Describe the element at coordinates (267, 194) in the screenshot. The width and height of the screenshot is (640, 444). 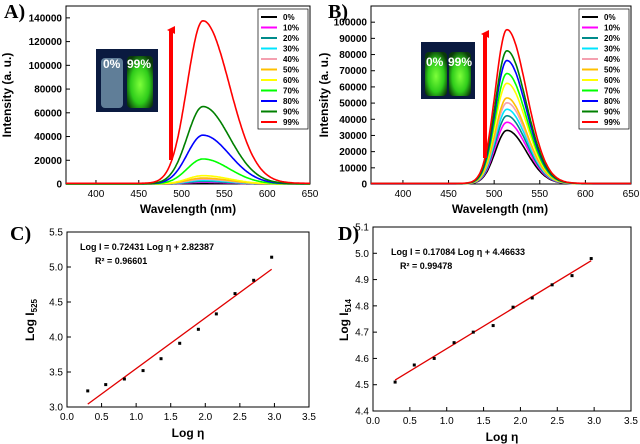
I see `panel-a-xtick-label-4: 600` at that location.